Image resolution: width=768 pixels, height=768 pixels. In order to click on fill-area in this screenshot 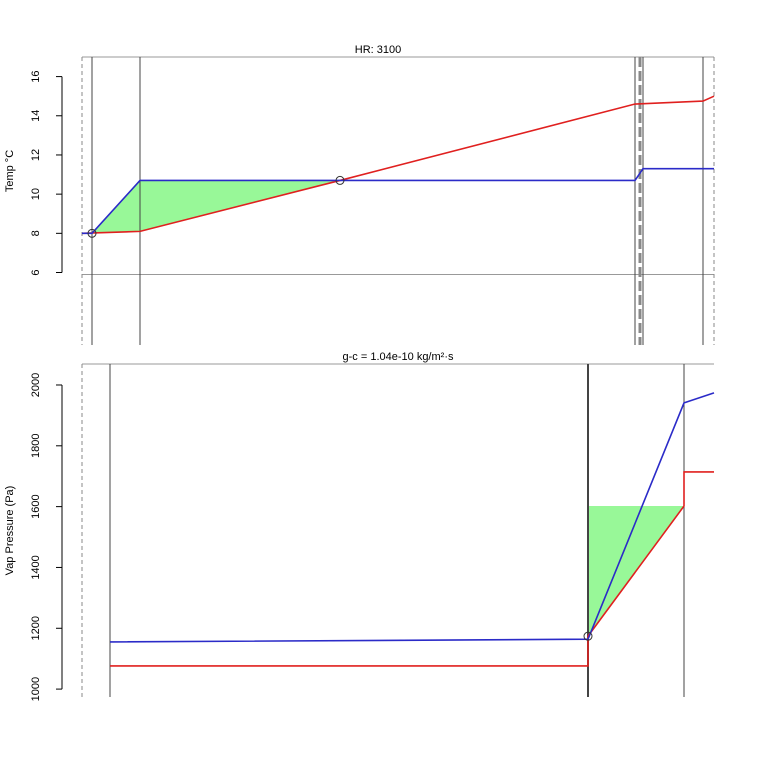, I will do `click(216, 207)`.